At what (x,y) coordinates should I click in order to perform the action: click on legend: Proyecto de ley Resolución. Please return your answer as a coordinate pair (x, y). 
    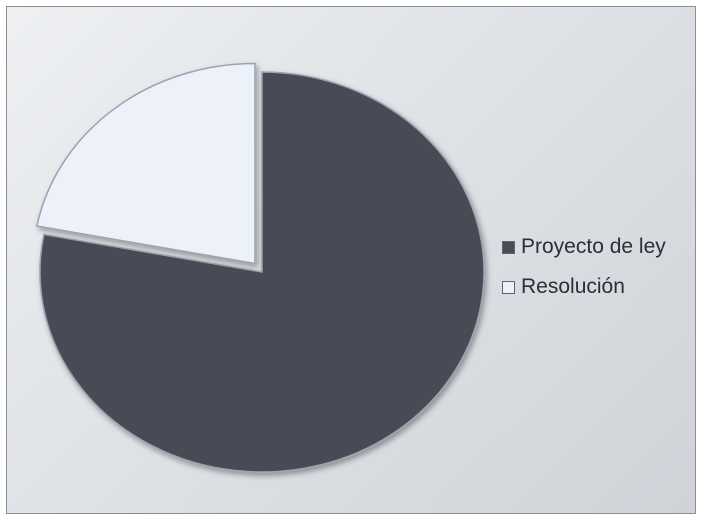
    Looking at the image, I should click on (584, 267).